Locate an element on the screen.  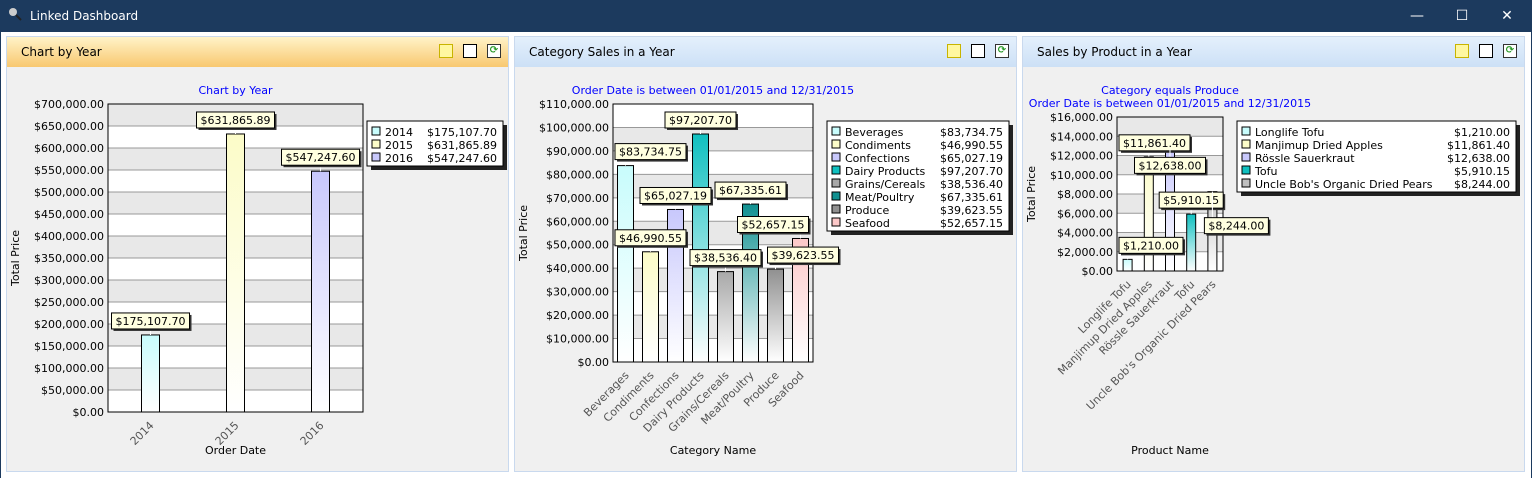
legend-name: Uncle Bob's Organic Dried Pears is located at coordinates (1344, 184).